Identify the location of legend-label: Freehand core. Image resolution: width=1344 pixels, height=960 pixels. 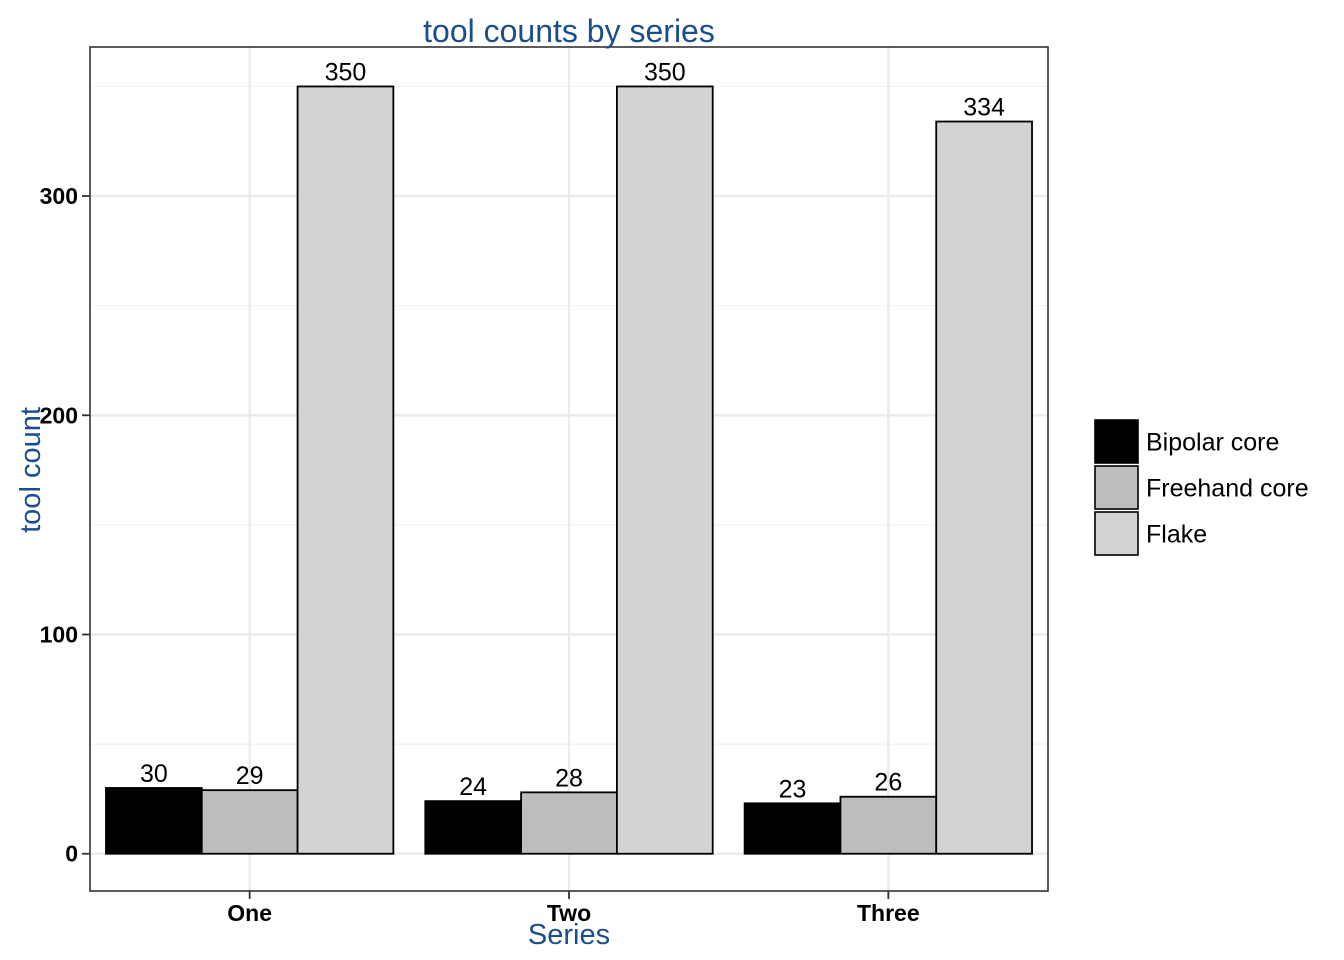
(1227, 489).